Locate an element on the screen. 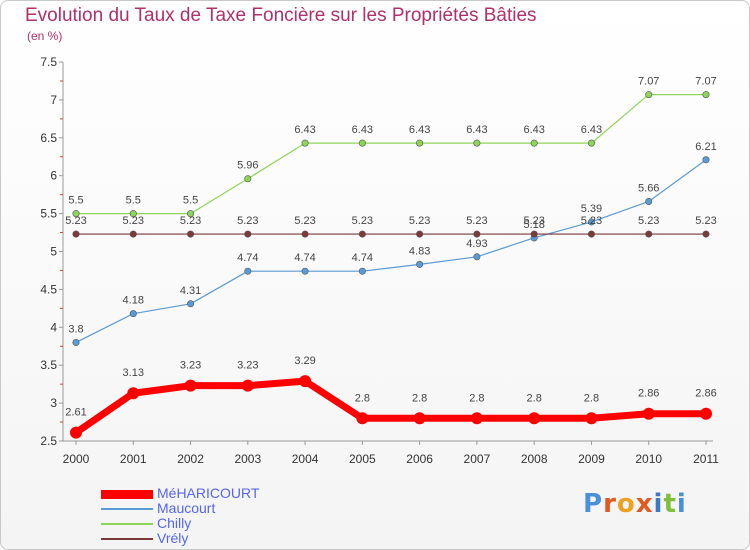 This screenshot has width=750, height=550. x-tick-label: 2001 is located at coordinates (133, 459).